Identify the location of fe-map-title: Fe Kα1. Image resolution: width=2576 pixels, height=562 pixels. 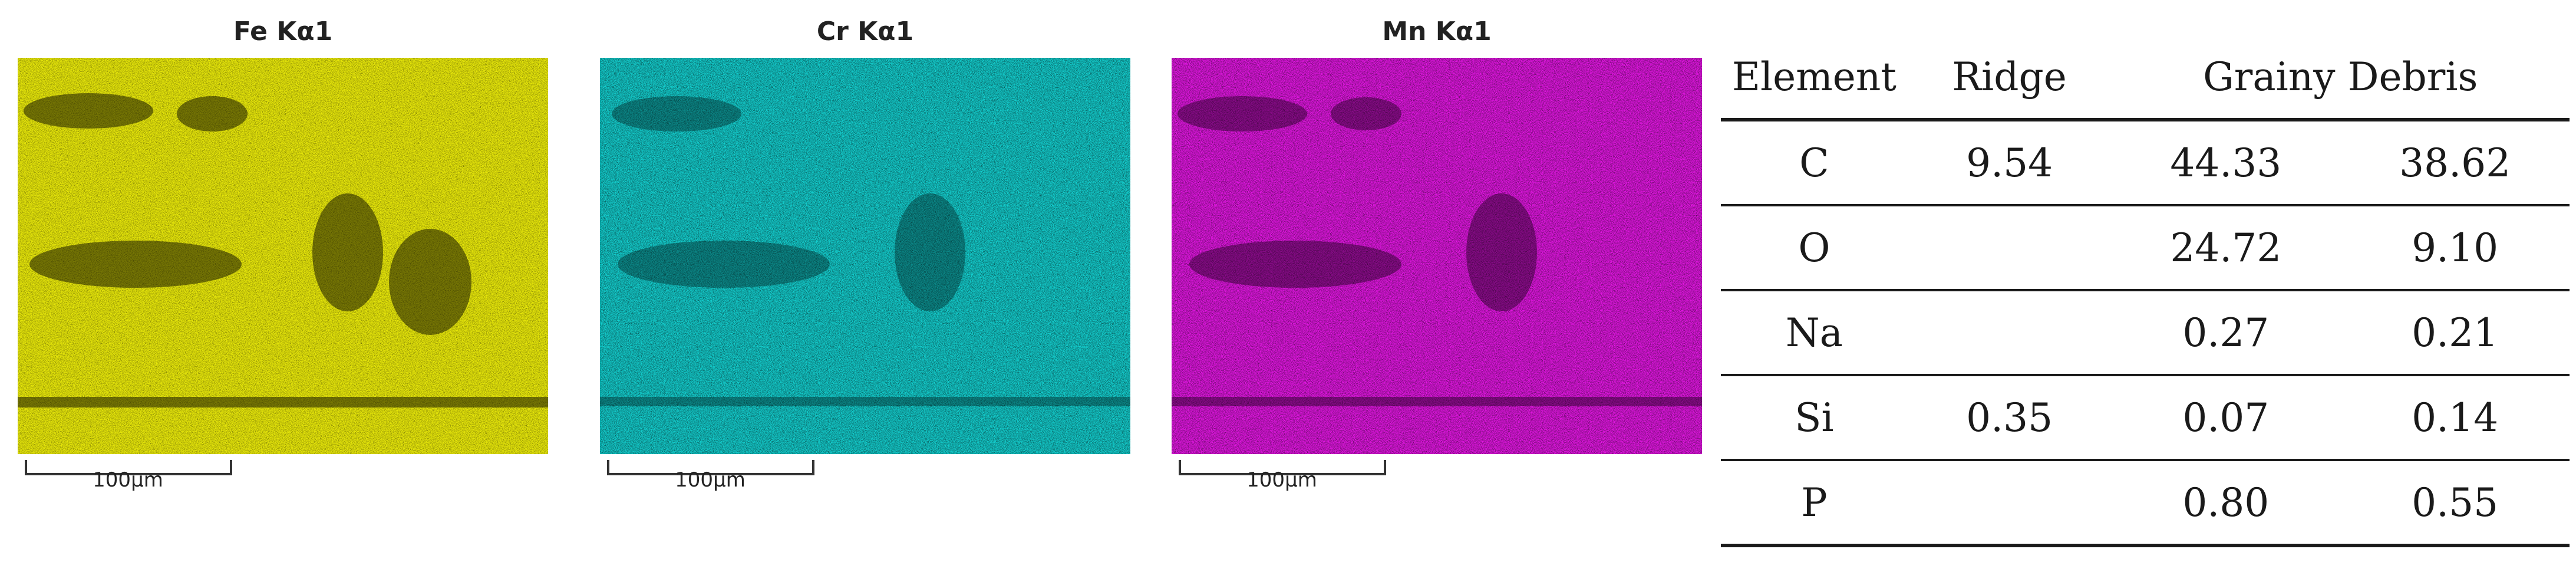
(283, 32).